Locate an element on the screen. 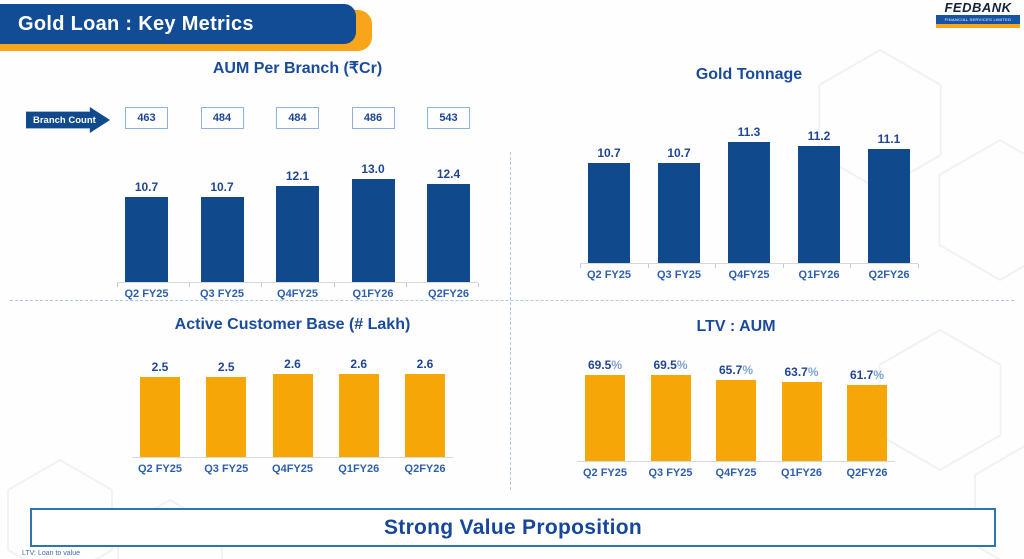 The width and height of the screenshot is (1024, 559). bar-value-label: 2.5 is located at coordinates (226, 367).